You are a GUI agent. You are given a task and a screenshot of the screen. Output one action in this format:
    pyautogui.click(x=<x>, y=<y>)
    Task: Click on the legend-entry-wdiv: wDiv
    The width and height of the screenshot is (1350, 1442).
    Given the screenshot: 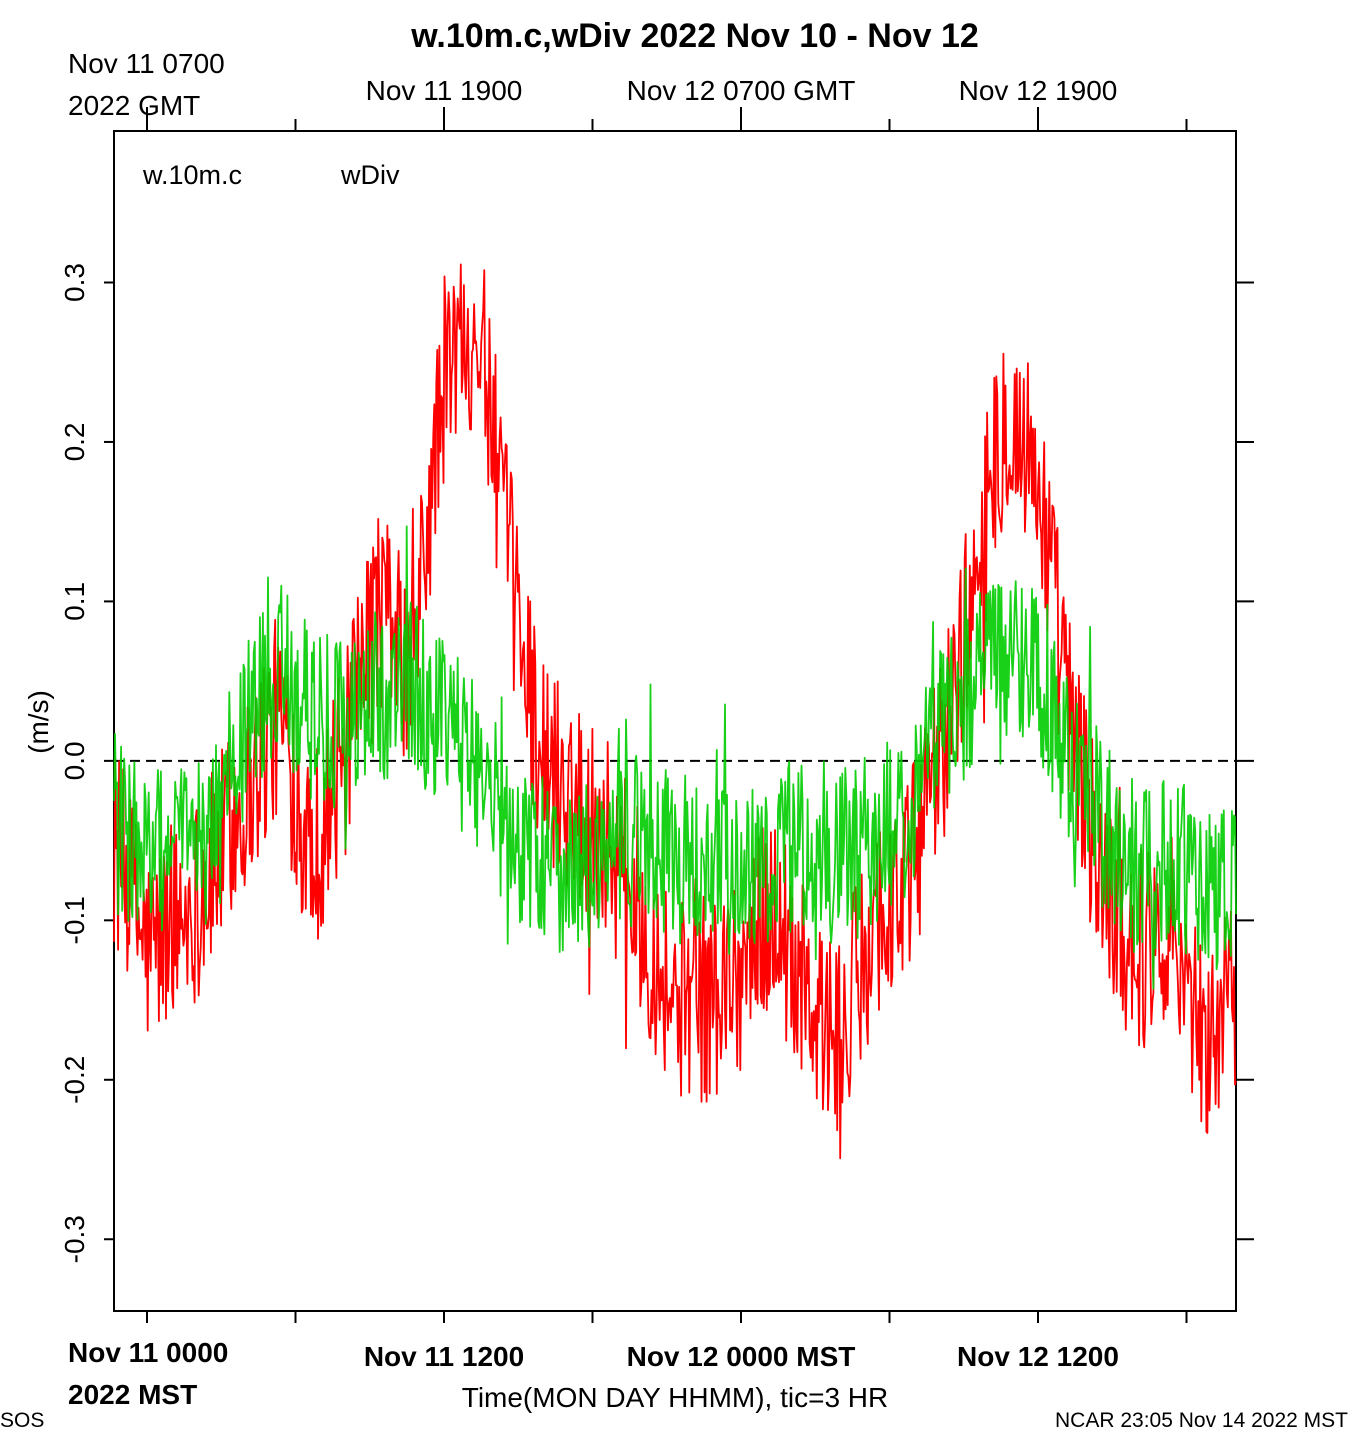 What is the action you would take?
    pyautogui.click(x=370, y=175)
    